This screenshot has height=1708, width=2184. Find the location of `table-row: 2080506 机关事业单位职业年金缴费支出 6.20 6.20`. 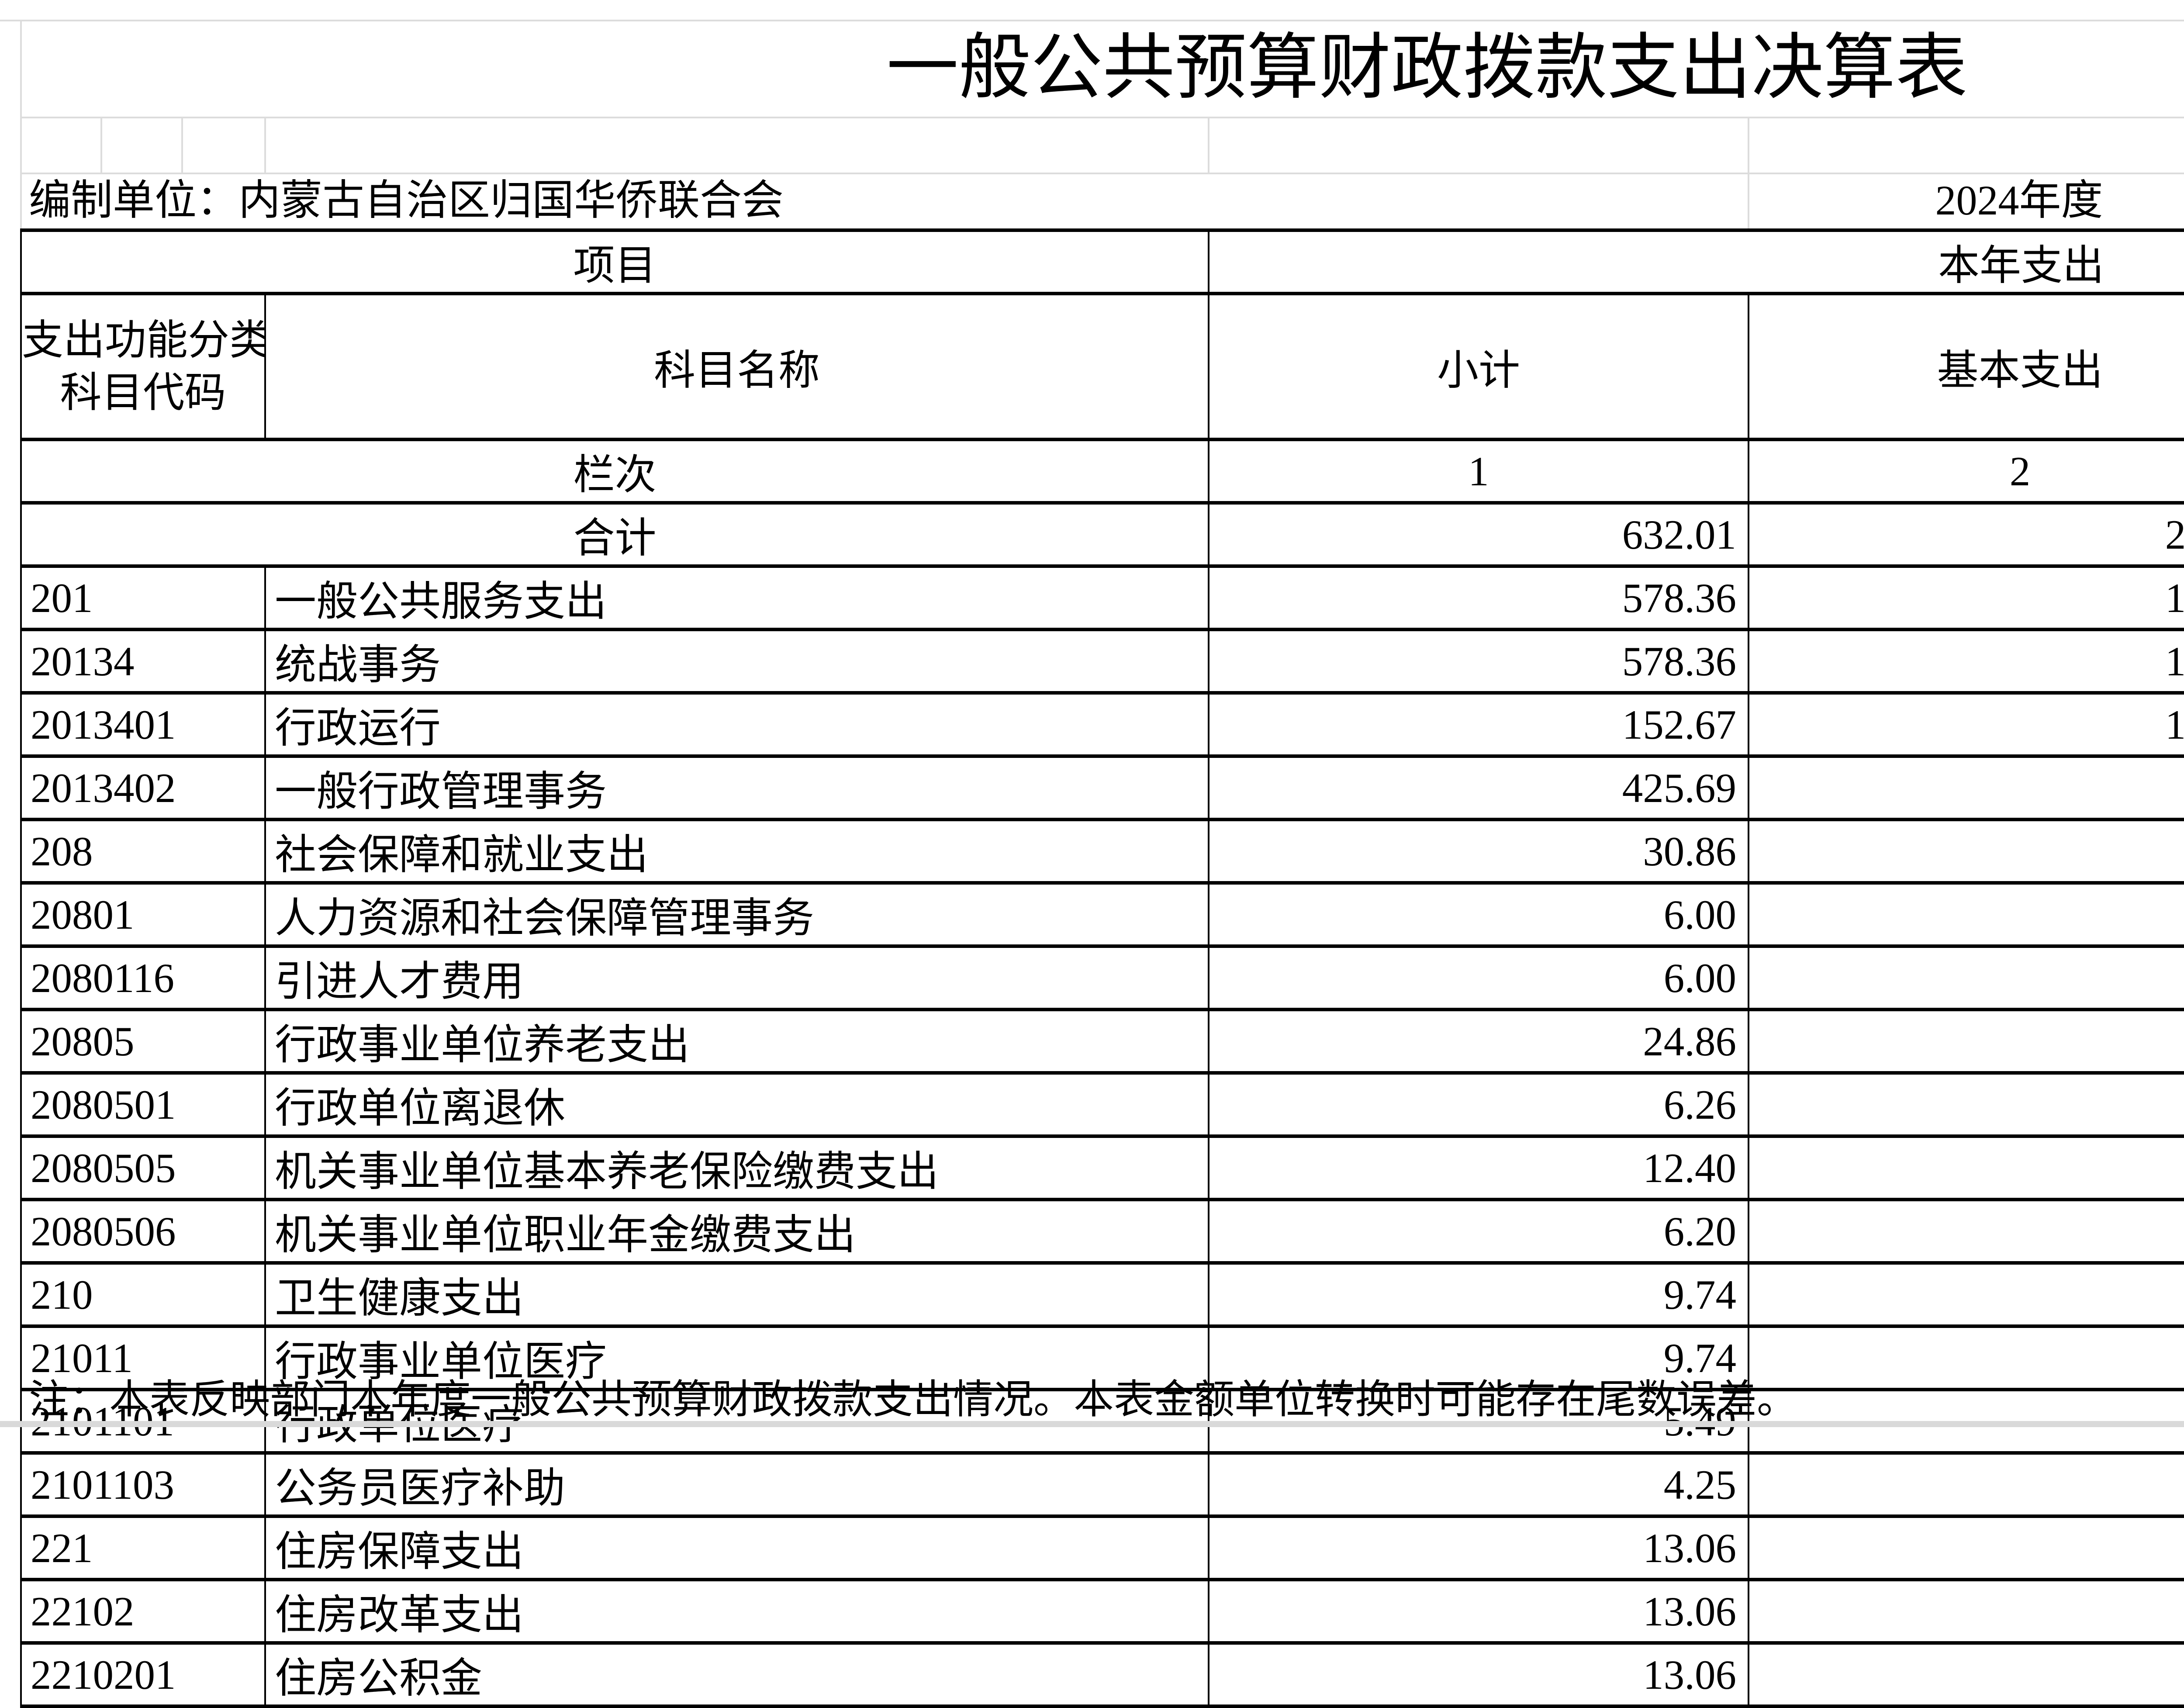

table-row: 2080506 机关事业单位职业年金缴费支出 6.20 6.20 is located at coordinates (1102, 1232).